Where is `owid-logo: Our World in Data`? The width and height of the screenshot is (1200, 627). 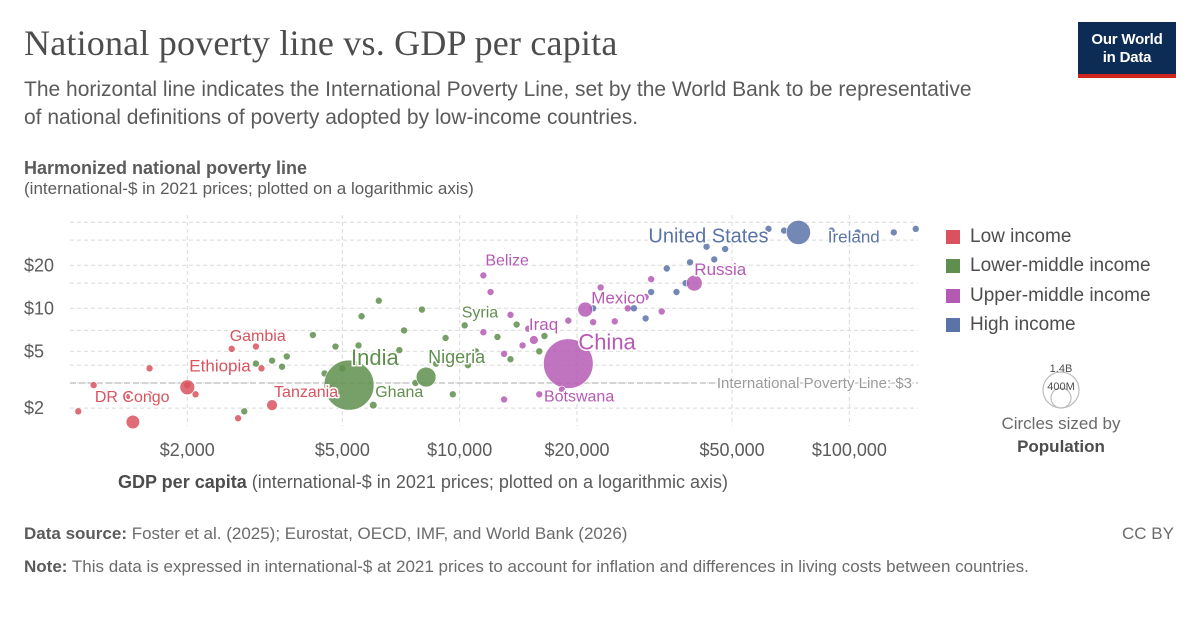
owid-logo: Our World in Data is located at coordinates (1127, 50).